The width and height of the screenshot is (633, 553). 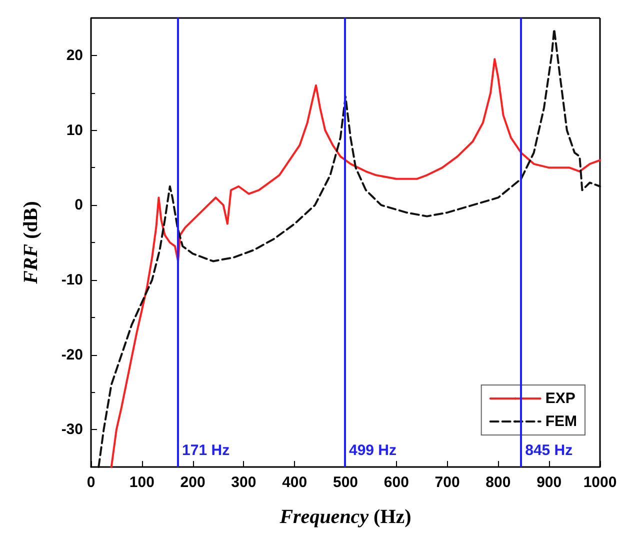 What do you see at coordinates (141, 482) in the screenshot?
I see `x-tick-label: 100` at bounding box center [141, 482].